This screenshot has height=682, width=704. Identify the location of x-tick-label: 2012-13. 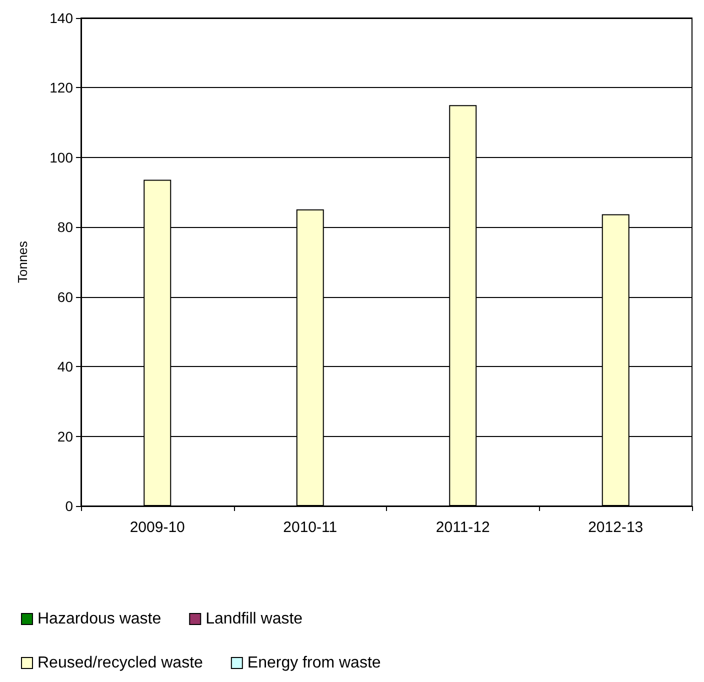
(616, 527).